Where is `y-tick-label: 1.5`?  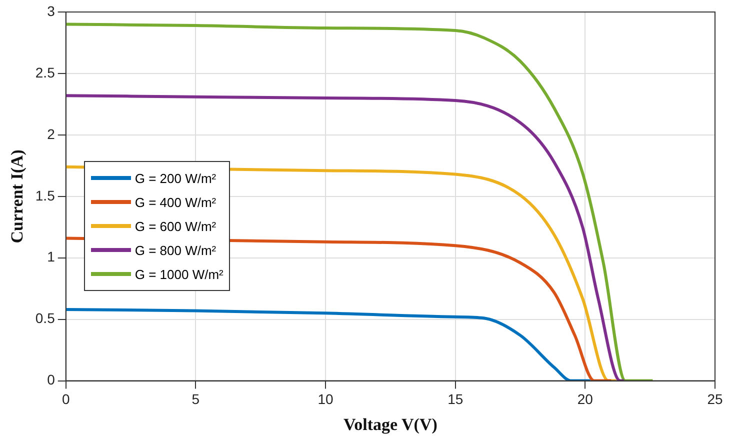 y-tick-label: 1.5 is located at coordinates (45, 195).